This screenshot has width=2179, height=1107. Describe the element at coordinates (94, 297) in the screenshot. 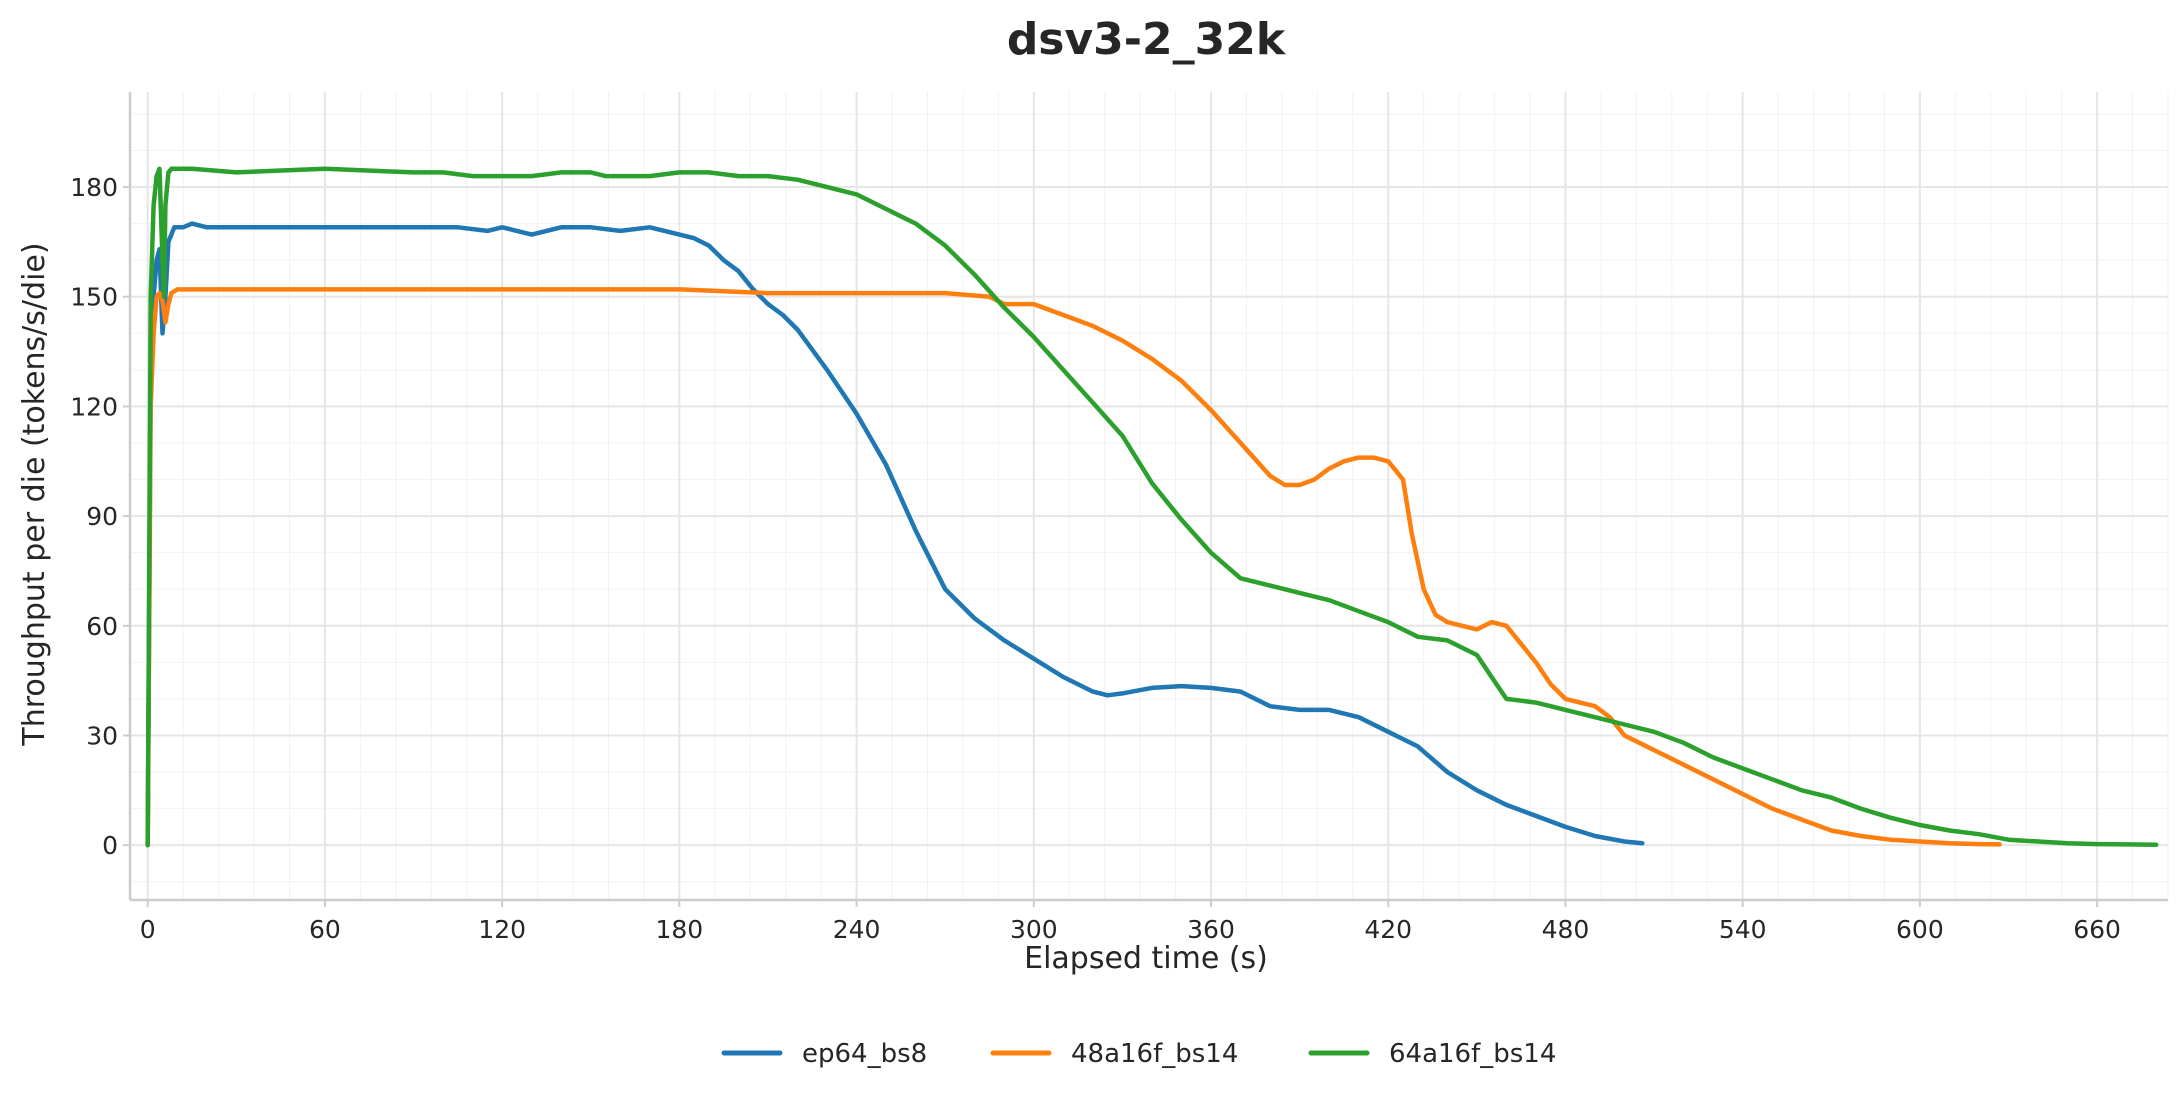

I see `y-tick-label: 150` at that location.